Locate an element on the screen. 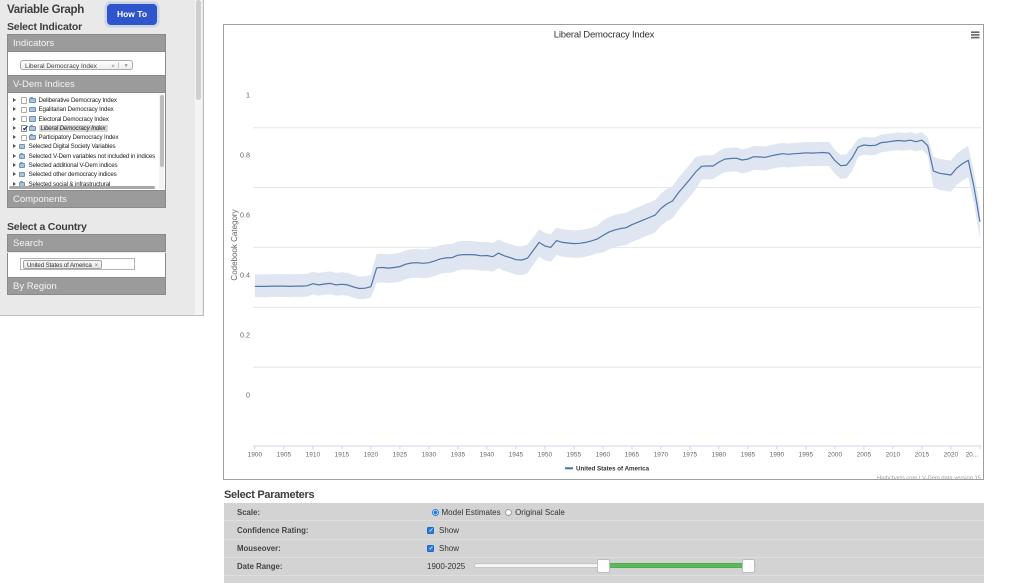 The height and width of the screenshot is (586, 1024). svg-text: 1955 is located at coordinates (574, 454).